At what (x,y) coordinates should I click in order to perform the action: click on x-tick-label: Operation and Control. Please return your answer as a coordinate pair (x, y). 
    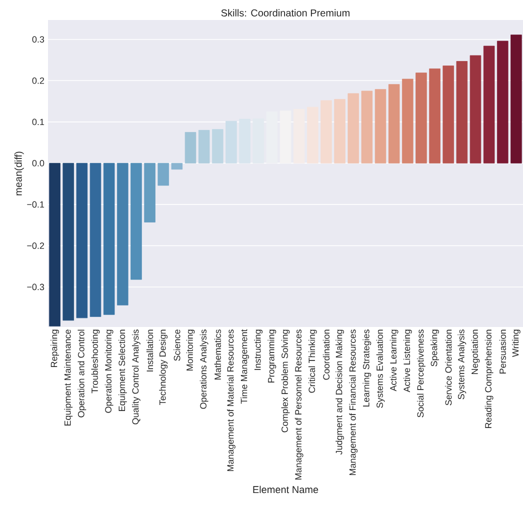
    Looking at the image, I should click on (82, 374).